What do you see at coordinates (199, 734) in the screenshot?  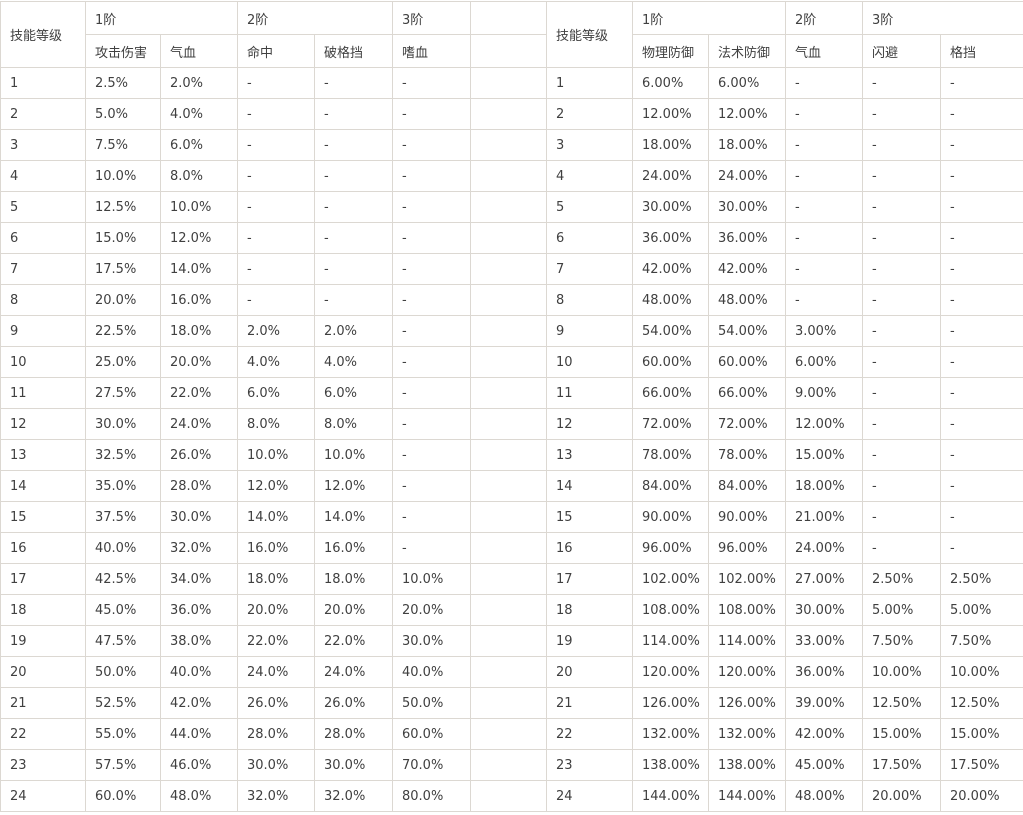 I see `table-cell: 44.0%` at bounding box center [199, 734].